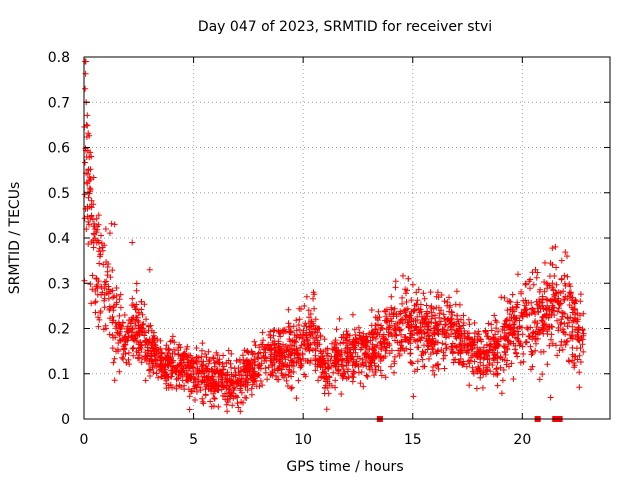 The image size is (640, 480). I want to click on y-tick-label: 0, so click(65, 420).